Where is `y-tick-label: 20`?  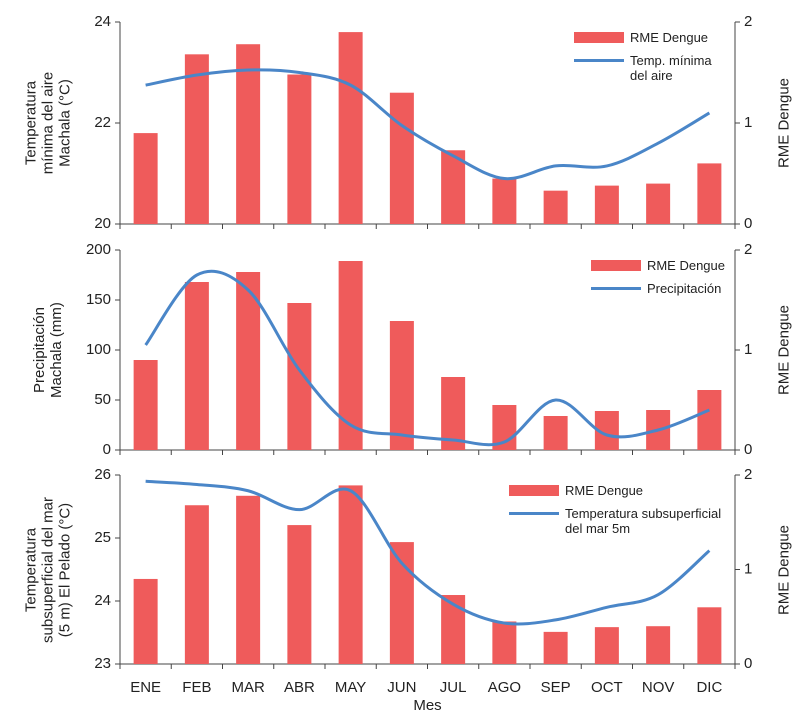
y-tick-label: 20 is located at coordinates (102, 223).